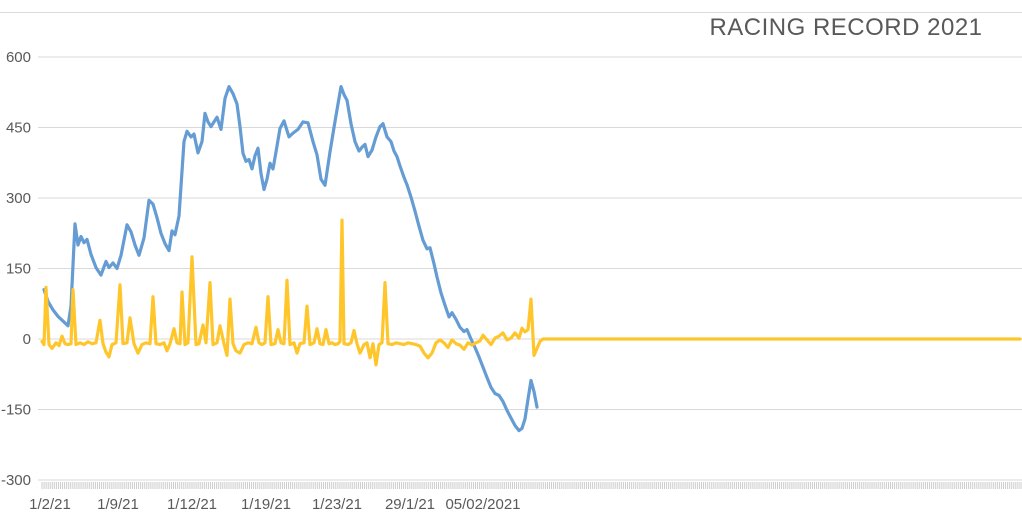  What do you see at coordinates (511, 12) in the screenshot?
I see `top-divider` at bounding box center [511, 12].